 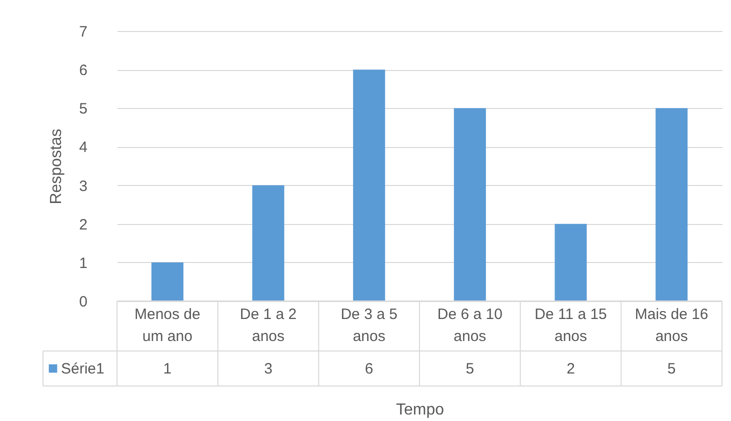 What do you see at coordinates (369, 369) in the screenshot?
I see `data-label: 6` at bounding box center [369, 369].